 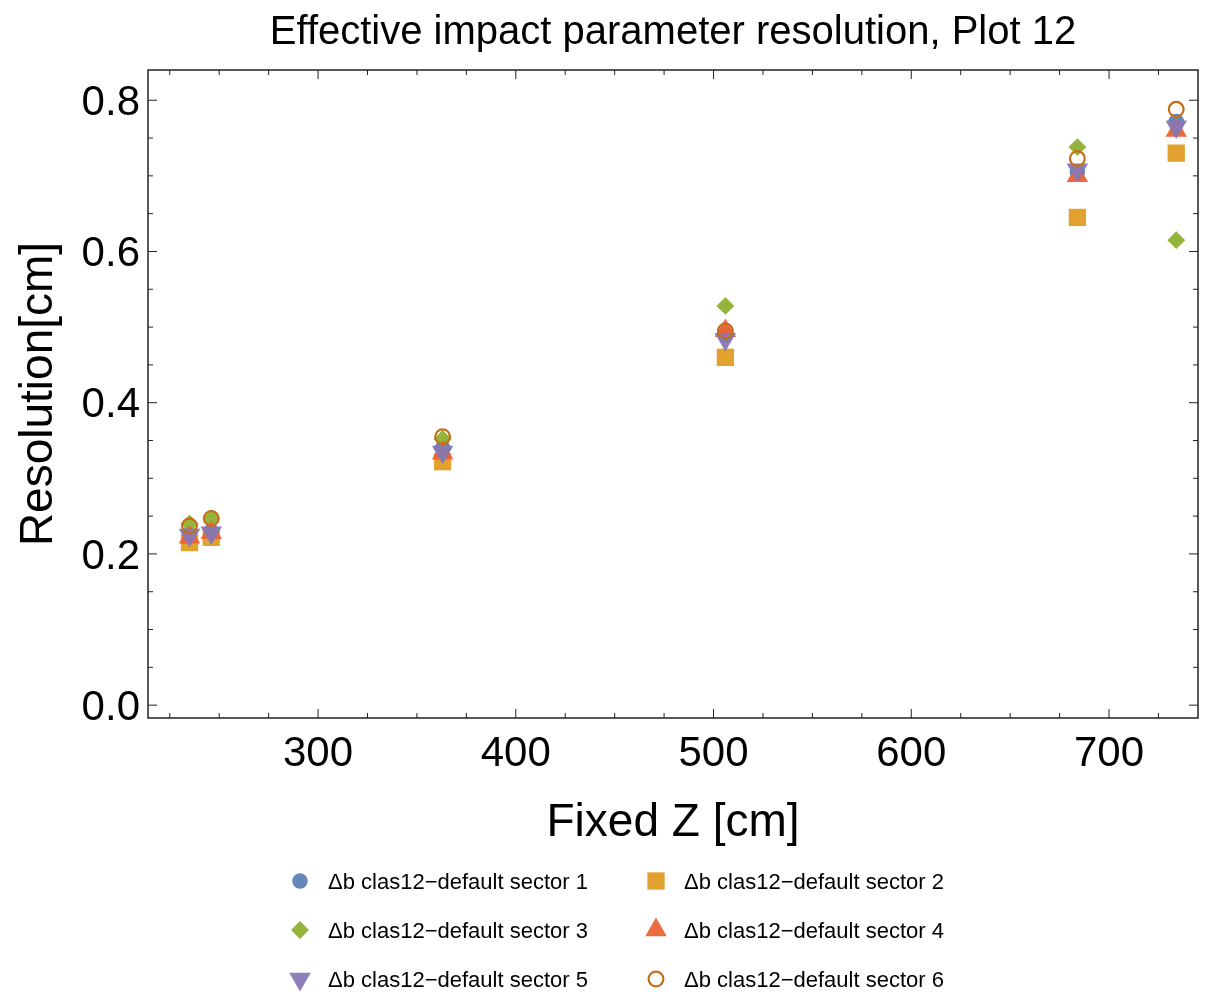 I want to click on chart-title: Effective impact parameter resolution, Plot 12, so click(x=673, y=30).